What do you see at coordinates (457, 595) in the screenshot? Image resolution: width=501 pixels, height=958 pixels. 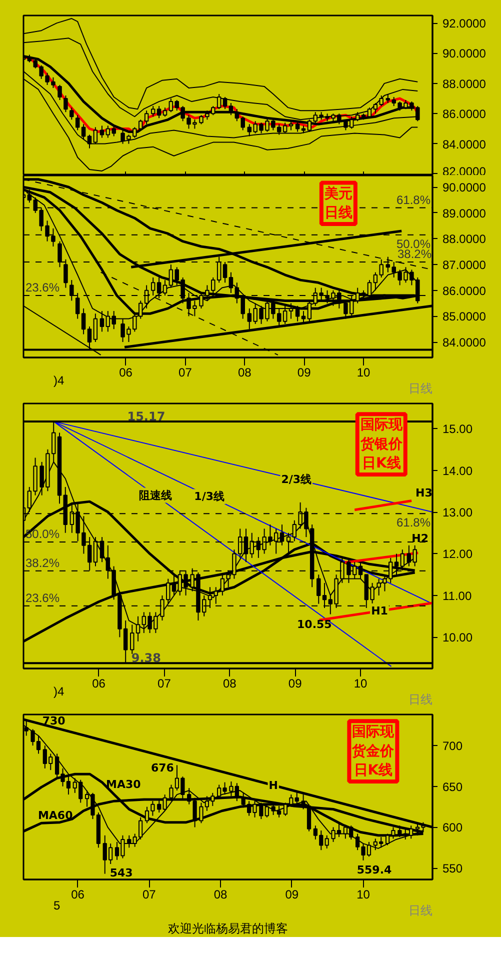 I see `y-tick-label: 11.00` at bounding box center [457, 595].